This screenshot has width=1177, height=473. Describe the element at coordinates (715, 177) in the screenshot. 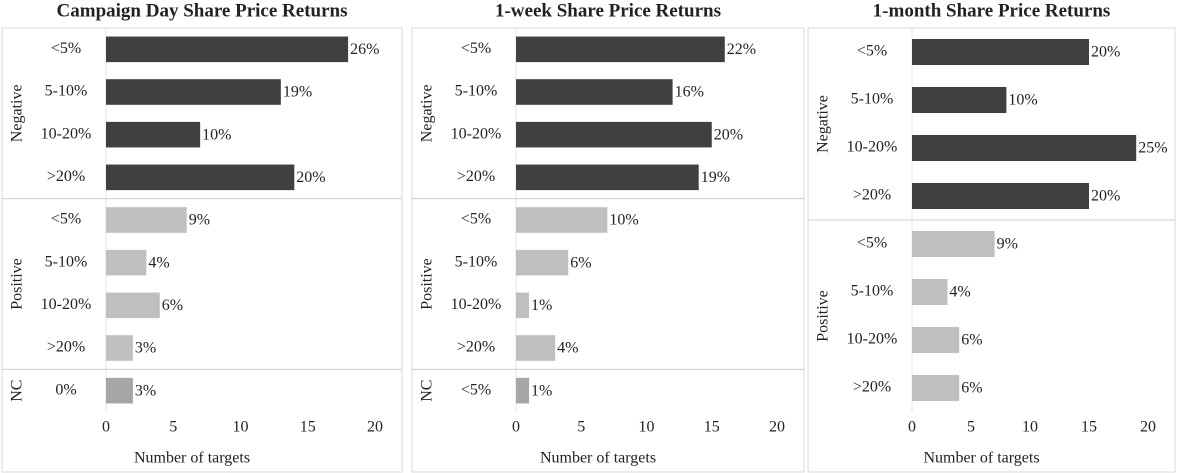

I see `value-label: 19%` at that location.